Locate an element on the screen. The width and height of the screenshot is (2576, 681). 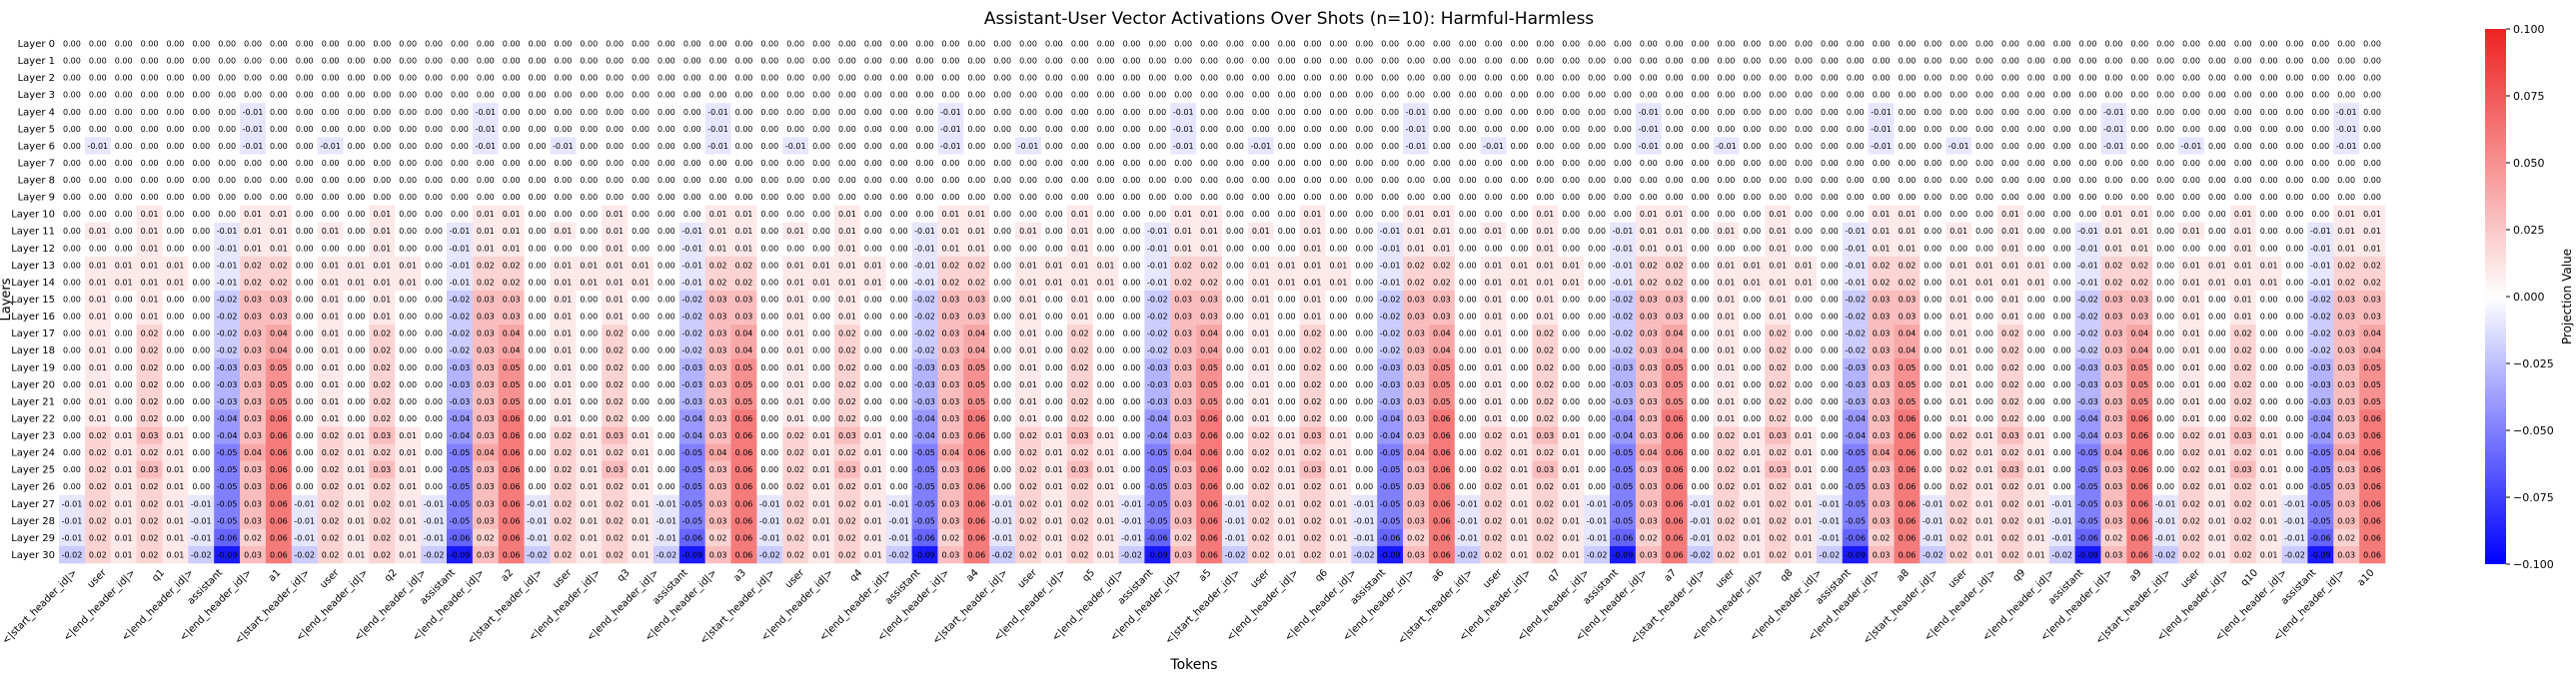
cell-value-label: 0.04 is located at coordinates (1882, 452).